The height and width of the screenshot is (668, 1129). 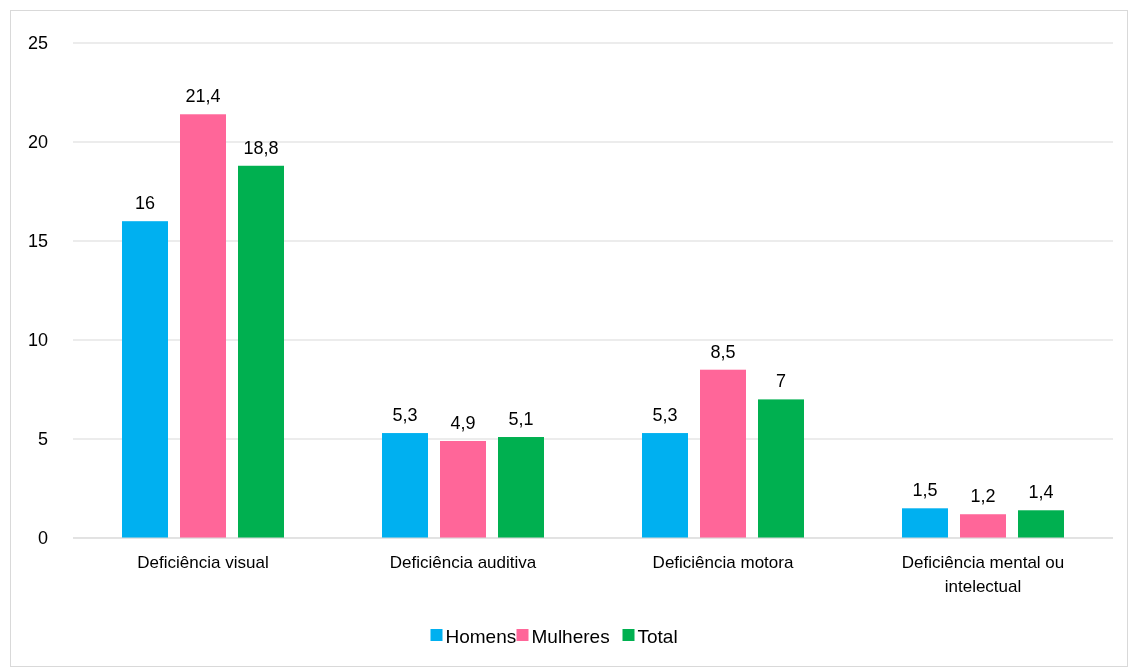 What do you see at coordinates (983, 496) in the screenshot?
I see `data-label: 1,2` at bounding box center [983, 496].